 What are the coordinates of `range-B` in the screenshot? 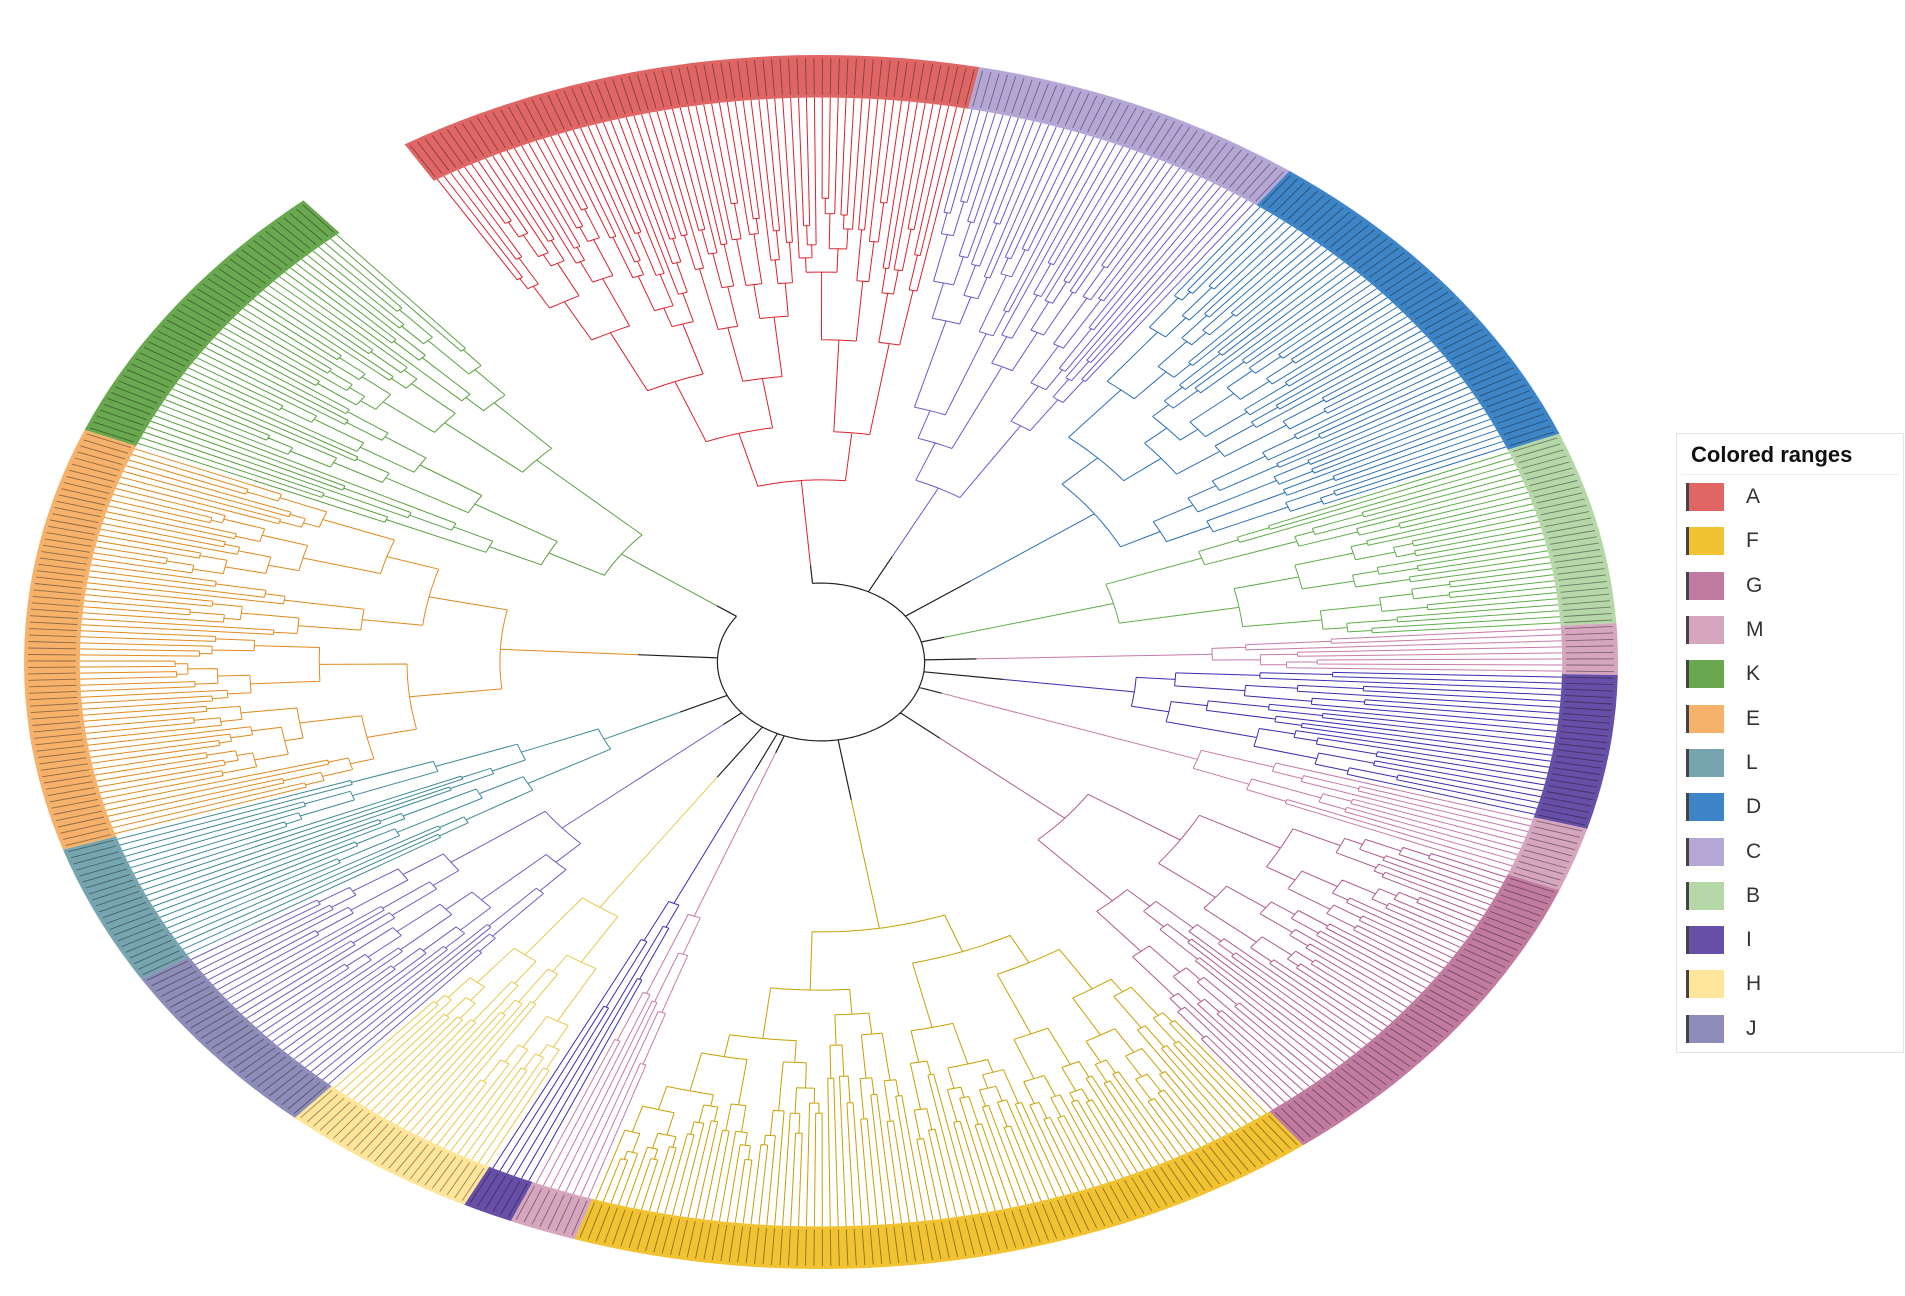 It's located at (1562, 529).